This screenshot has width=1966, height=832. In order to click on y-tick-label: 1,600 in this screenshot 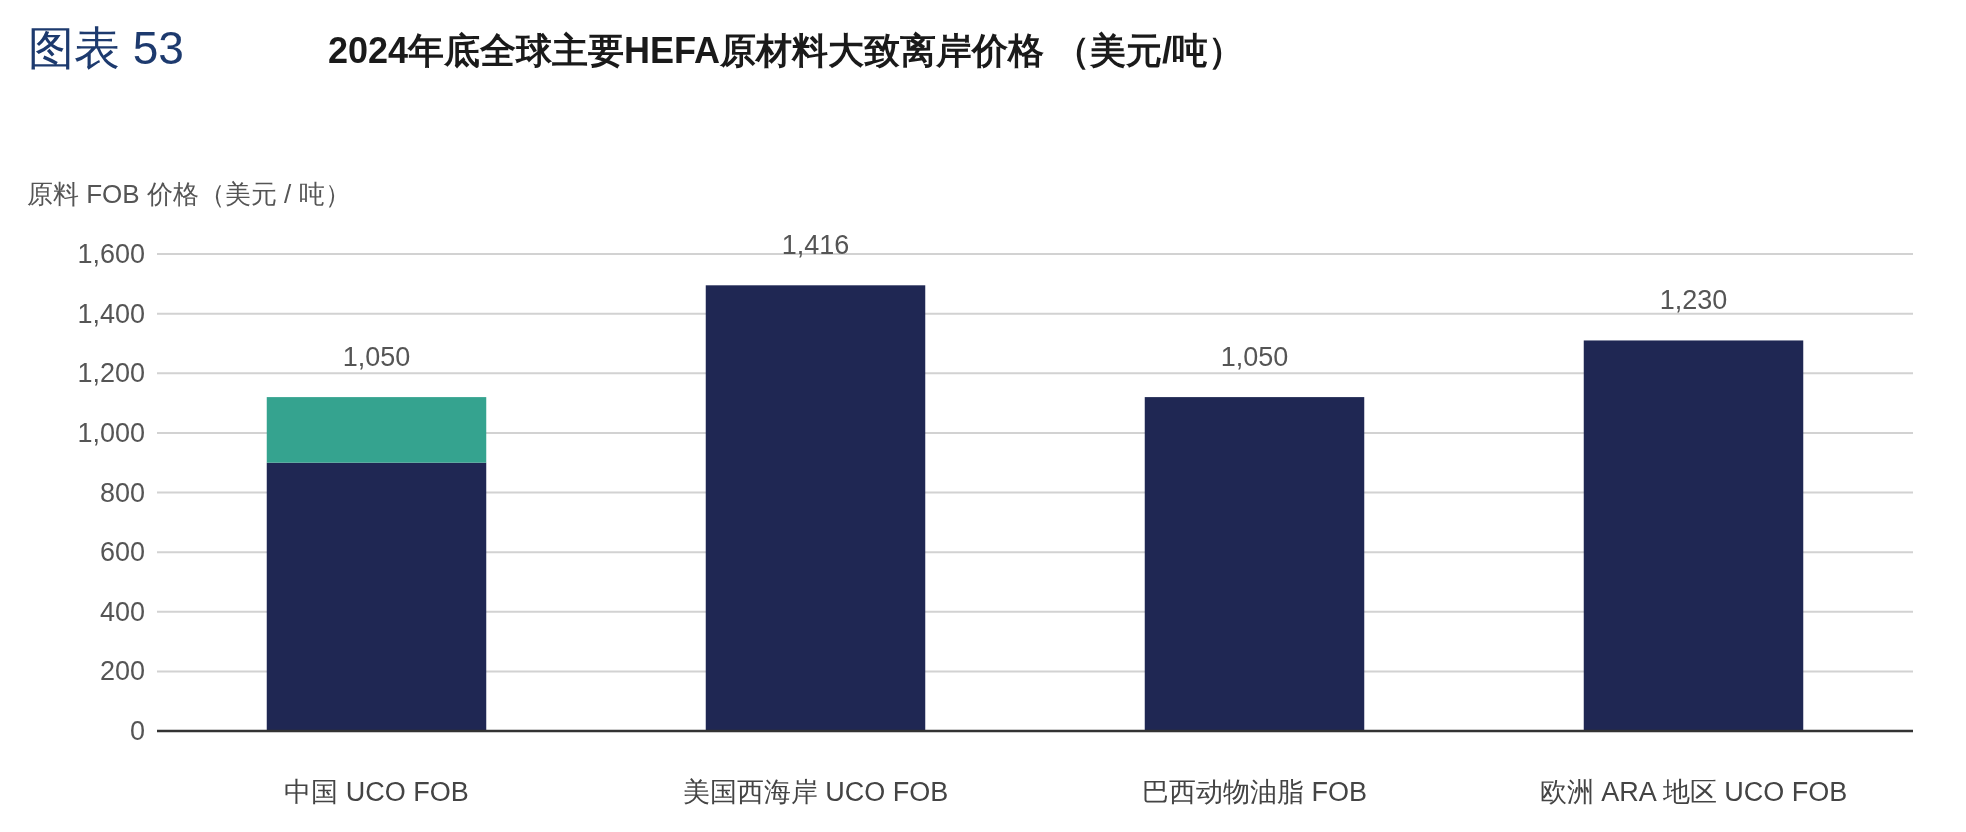, I will do `click(111, 254)`.